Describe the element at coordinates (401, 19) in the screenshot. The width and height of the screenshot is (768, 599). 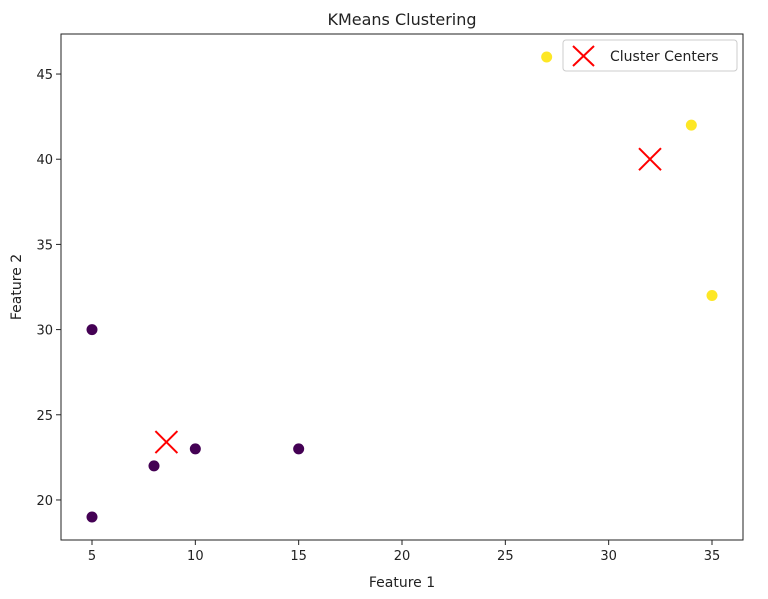
I see `chart-title: KMeans Clustering` at that location.